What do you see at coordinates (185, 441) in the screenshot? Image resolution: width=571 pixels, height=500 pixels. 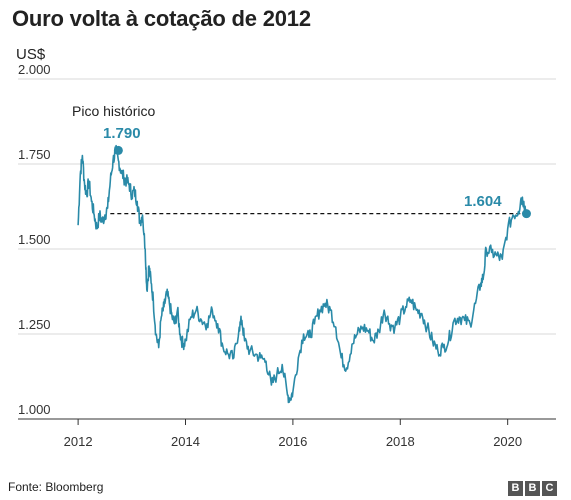 I see `x-tick-label: 2014` at bounding box center [185, 441].